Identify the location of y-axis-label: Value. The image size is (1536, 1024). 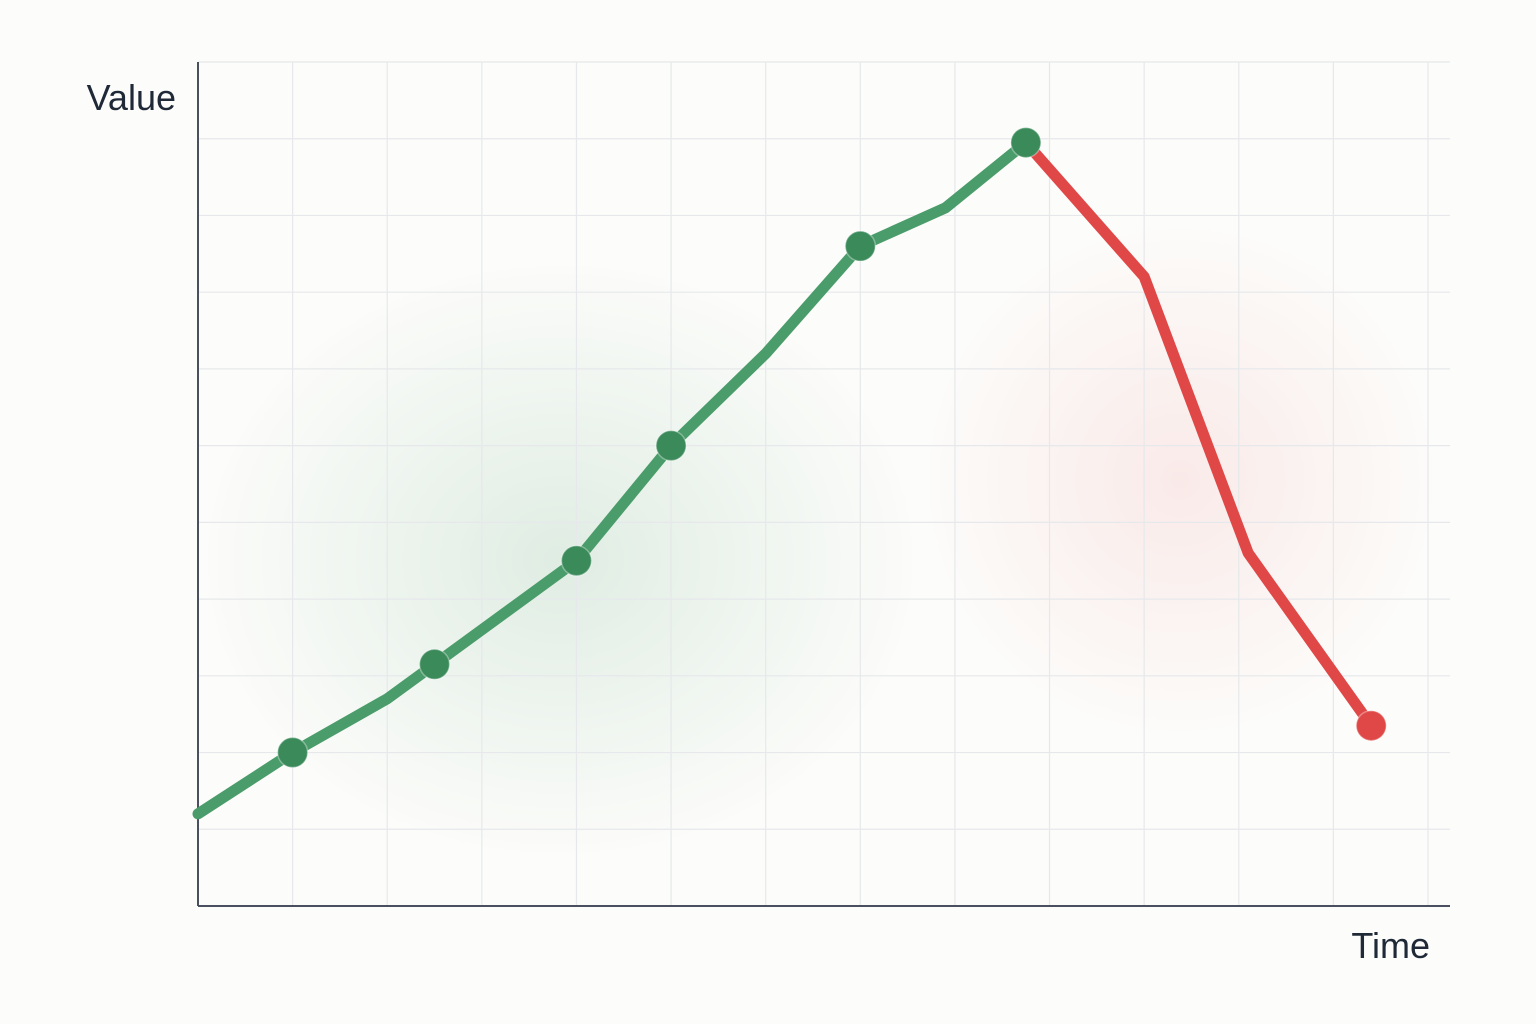
(131, 97).